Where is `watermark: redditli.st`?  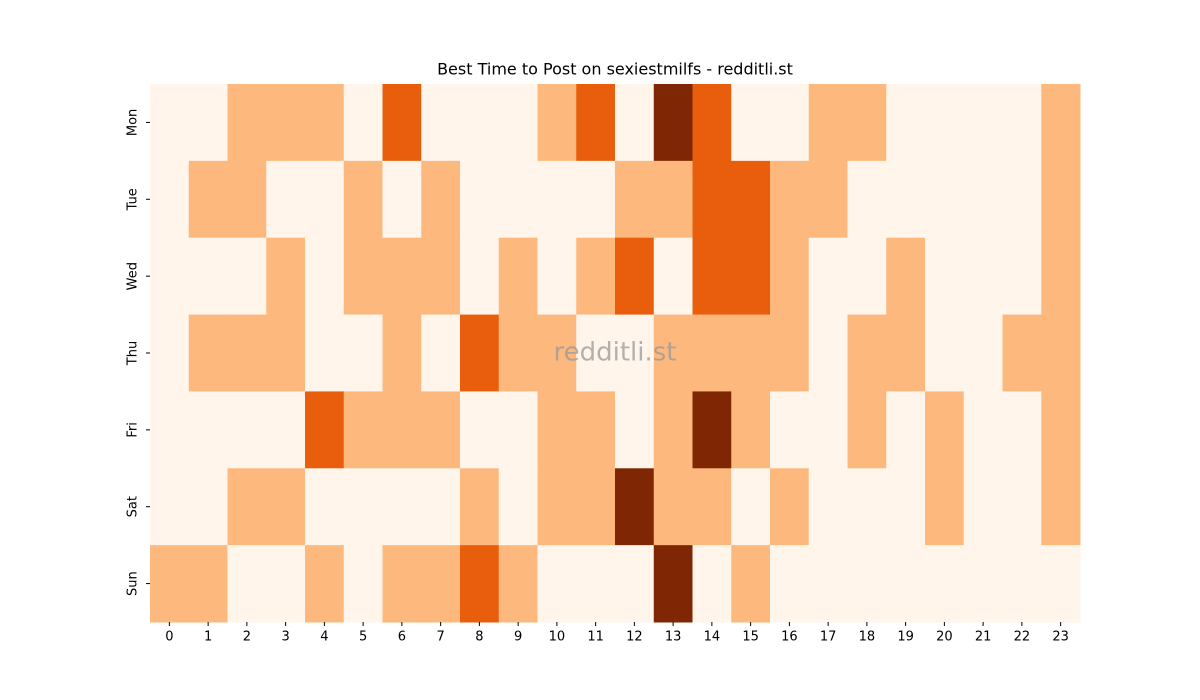
watermark: redditli.st is located at coordinates (615, 353).